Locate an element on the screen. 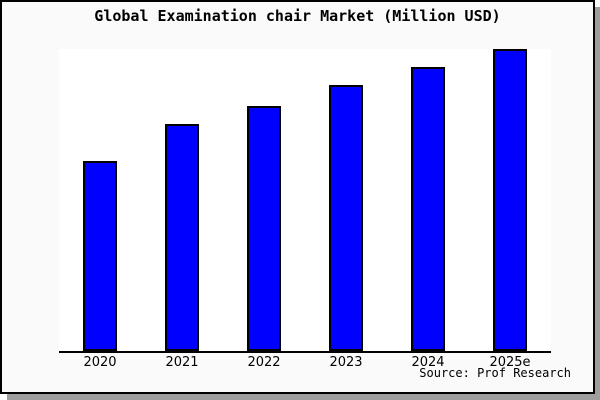 The height and width of the screenshot is (400, 600). x-tick-label-2024: 2024 is located at coordinates (428, 362).